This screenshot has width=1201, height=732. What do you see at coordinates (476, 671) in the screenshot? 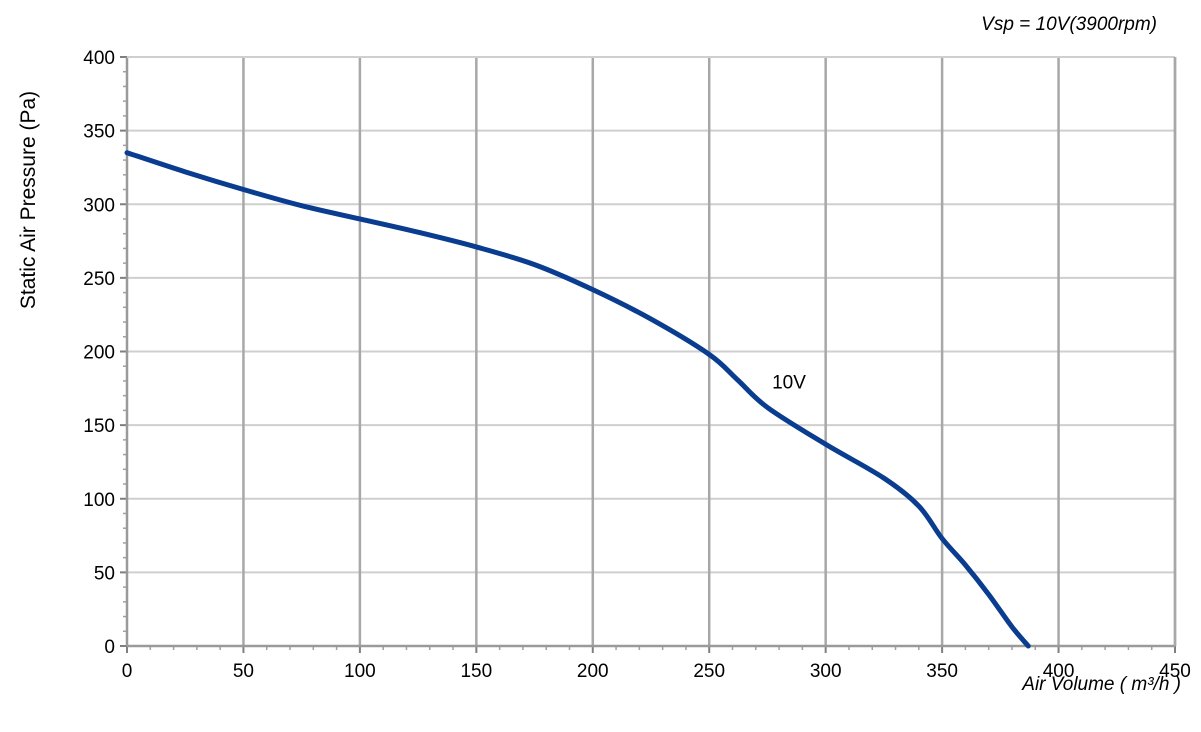
I see `x-tick-label: 150` at bounding box center [476, 671].